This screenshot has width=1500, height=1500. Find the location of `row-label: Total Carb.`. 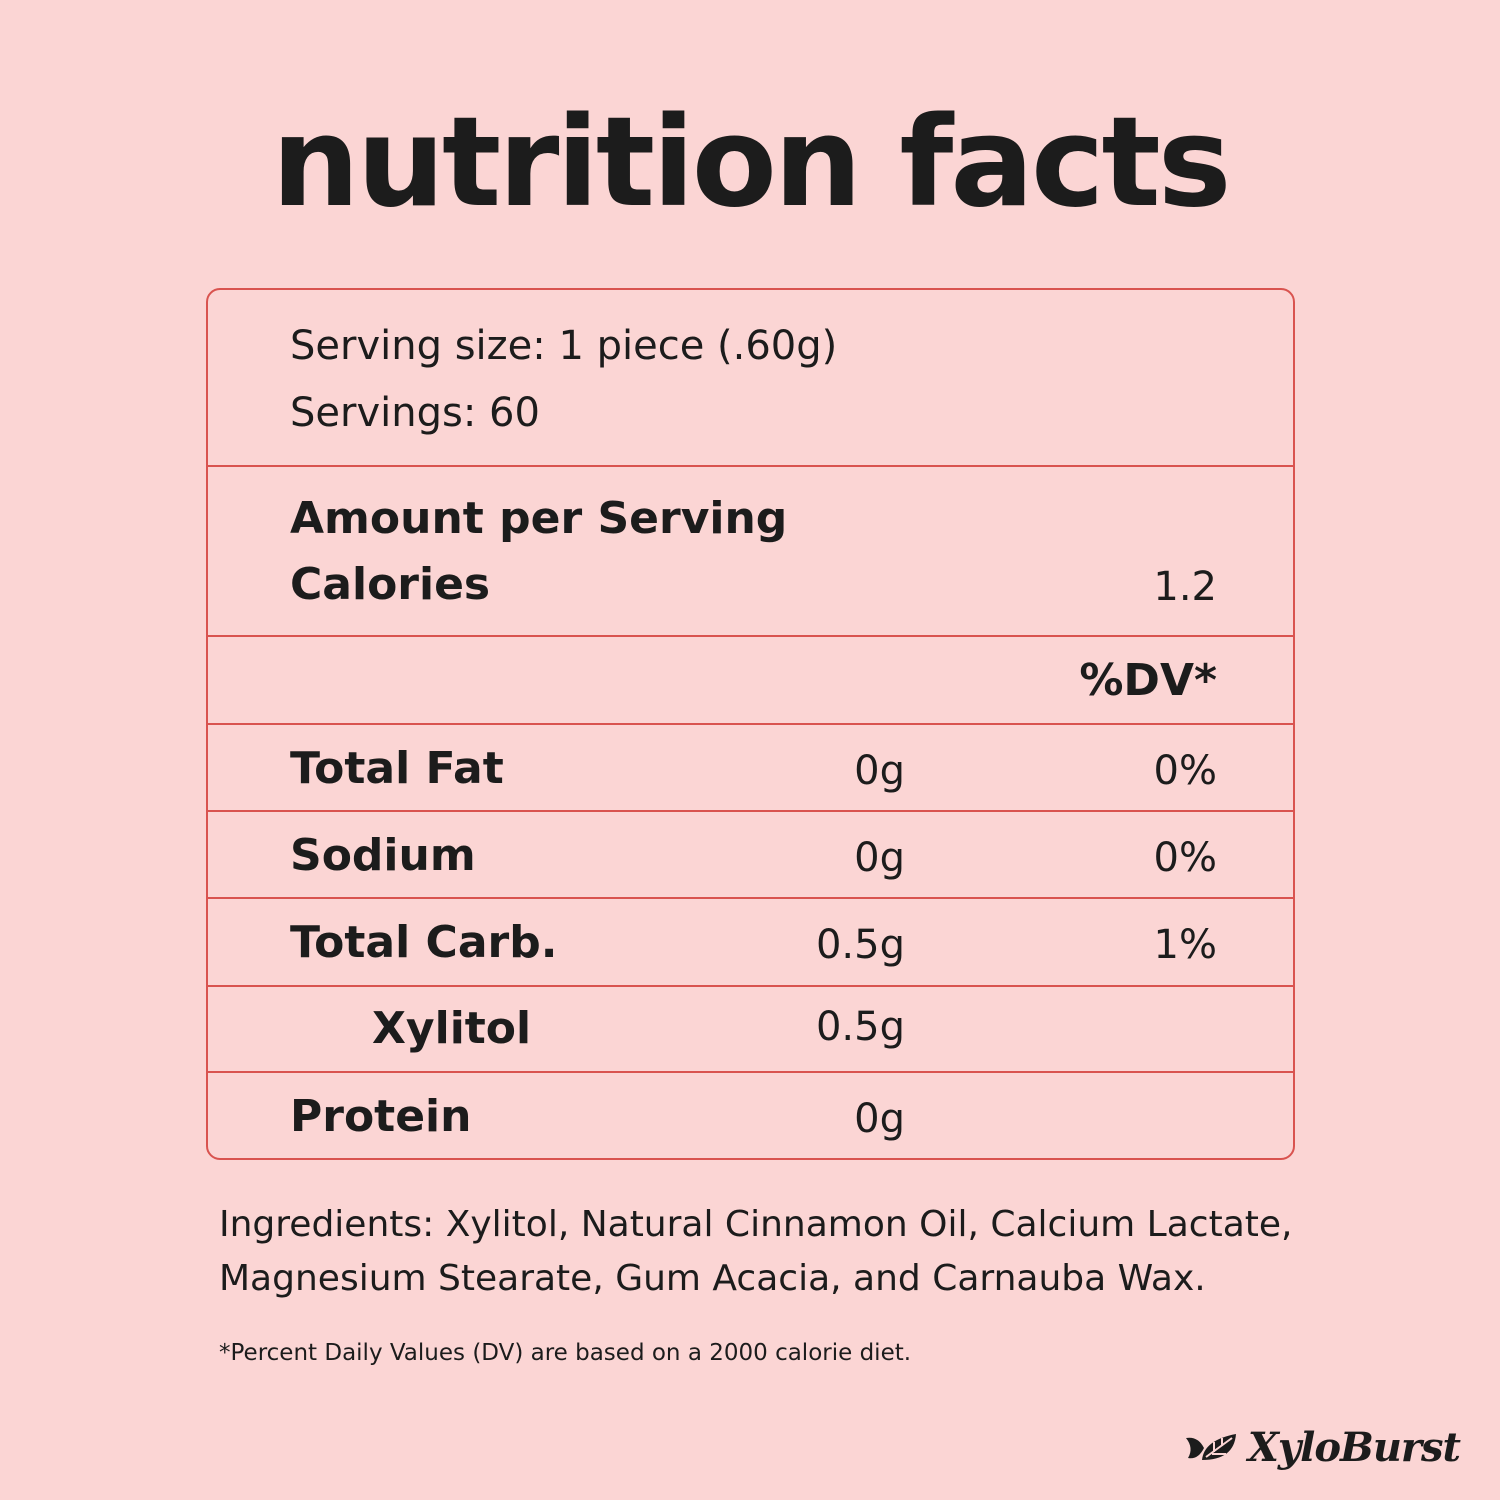

row-label: Total Carb. is located at coordinates (424, 942).